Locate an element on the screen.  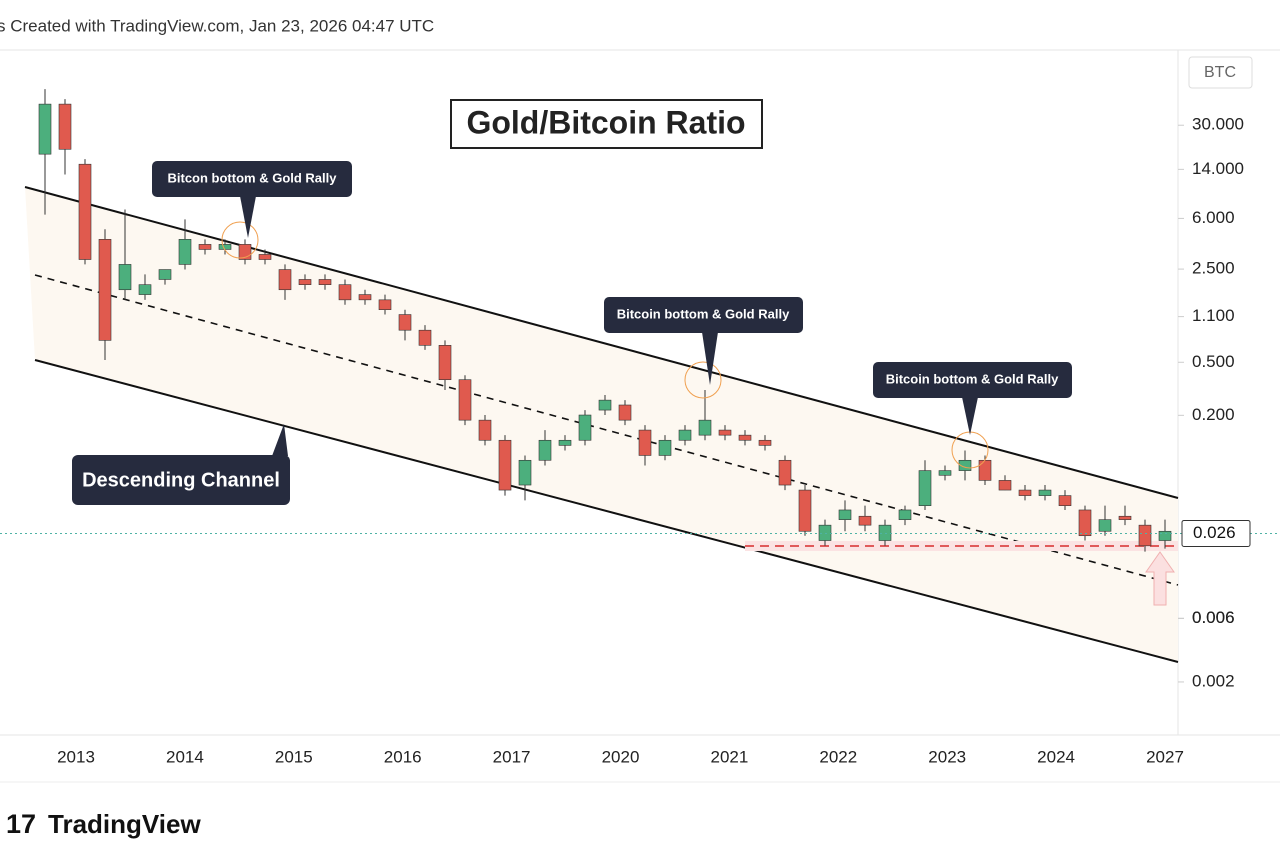
title-box is located at coordinates (606, 124).